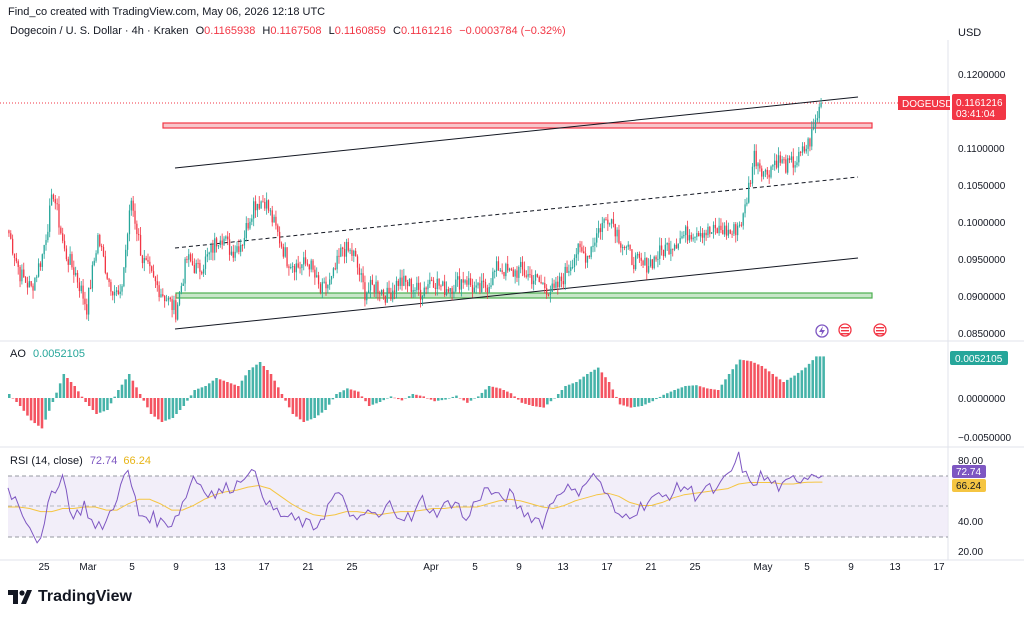 This screenshot has height=620, width=1024. I want to click on open-value: 0.1165938, so click(230, 31).